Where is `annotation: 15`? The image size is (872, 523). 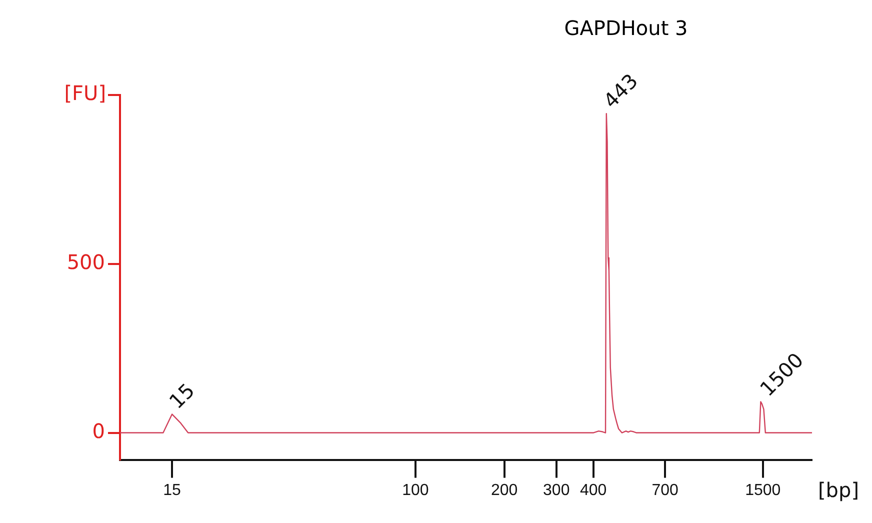
annotation: 15 is located at coordinates (182, 396).